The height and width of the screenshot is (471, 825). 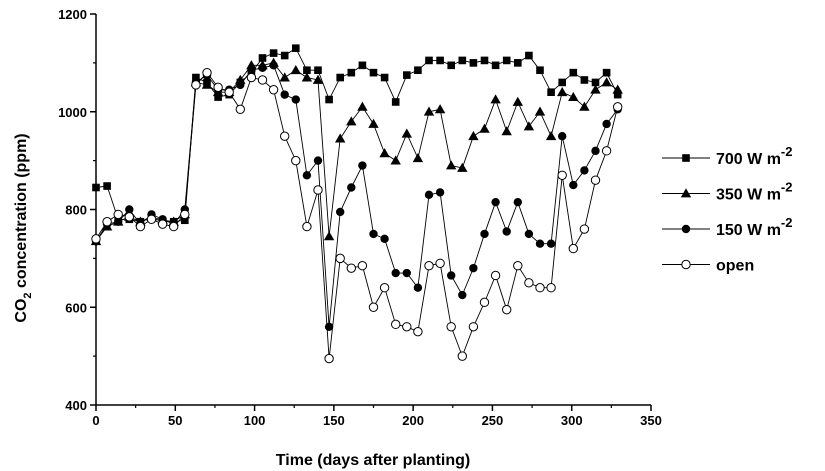 I want to click on legend-item: 150 W m-2, so click(x=727, y=227).